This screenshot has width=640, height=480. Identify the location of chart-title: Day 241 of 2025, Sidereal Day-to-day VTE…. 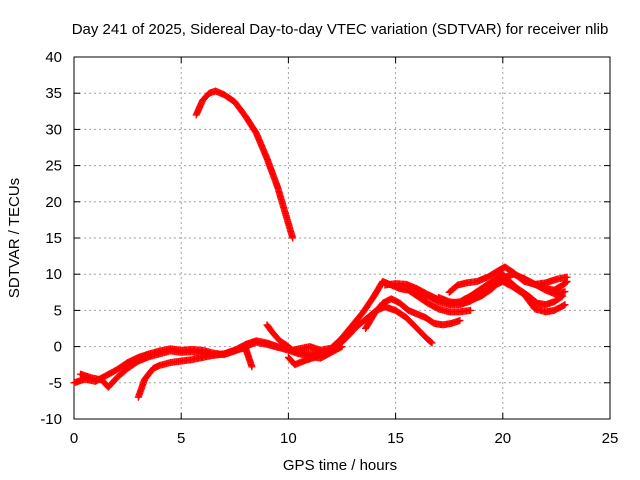
(340, 29).